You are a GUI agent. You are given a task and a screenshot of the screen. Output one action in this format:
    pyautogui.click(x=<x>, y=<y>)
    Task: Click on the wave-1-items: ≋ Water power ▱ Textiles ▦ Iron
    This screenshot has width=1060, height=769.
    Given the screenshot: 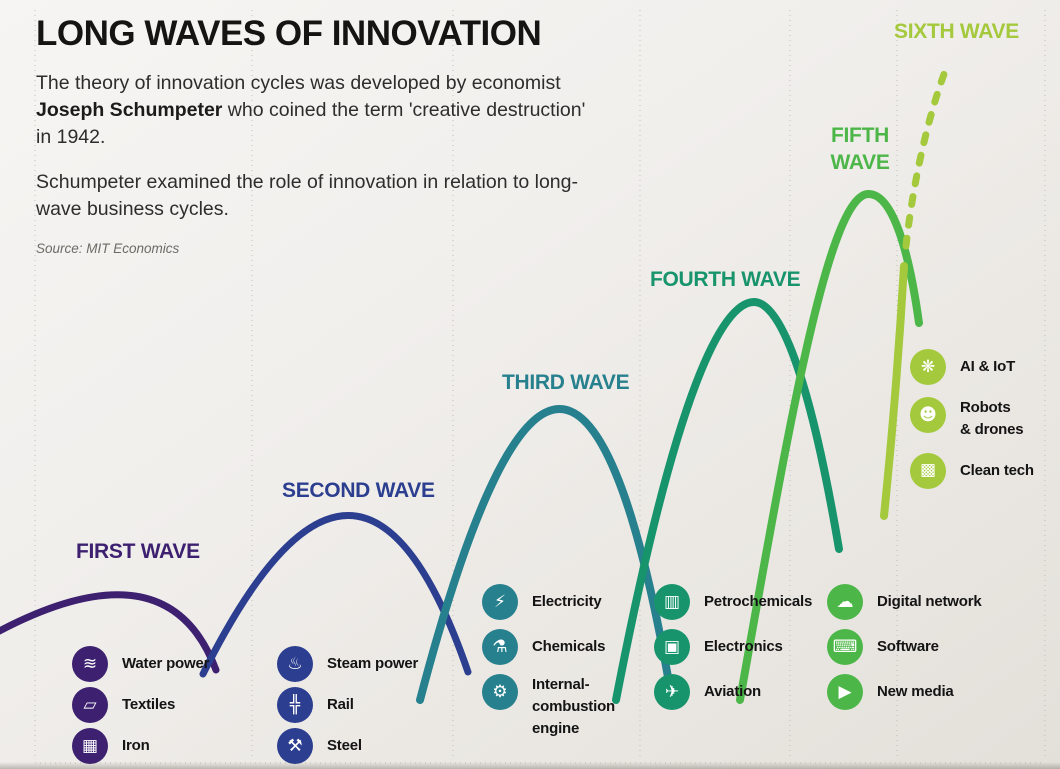 What is the action you would take?
    pyautogui.click(x=162, y=707)
    